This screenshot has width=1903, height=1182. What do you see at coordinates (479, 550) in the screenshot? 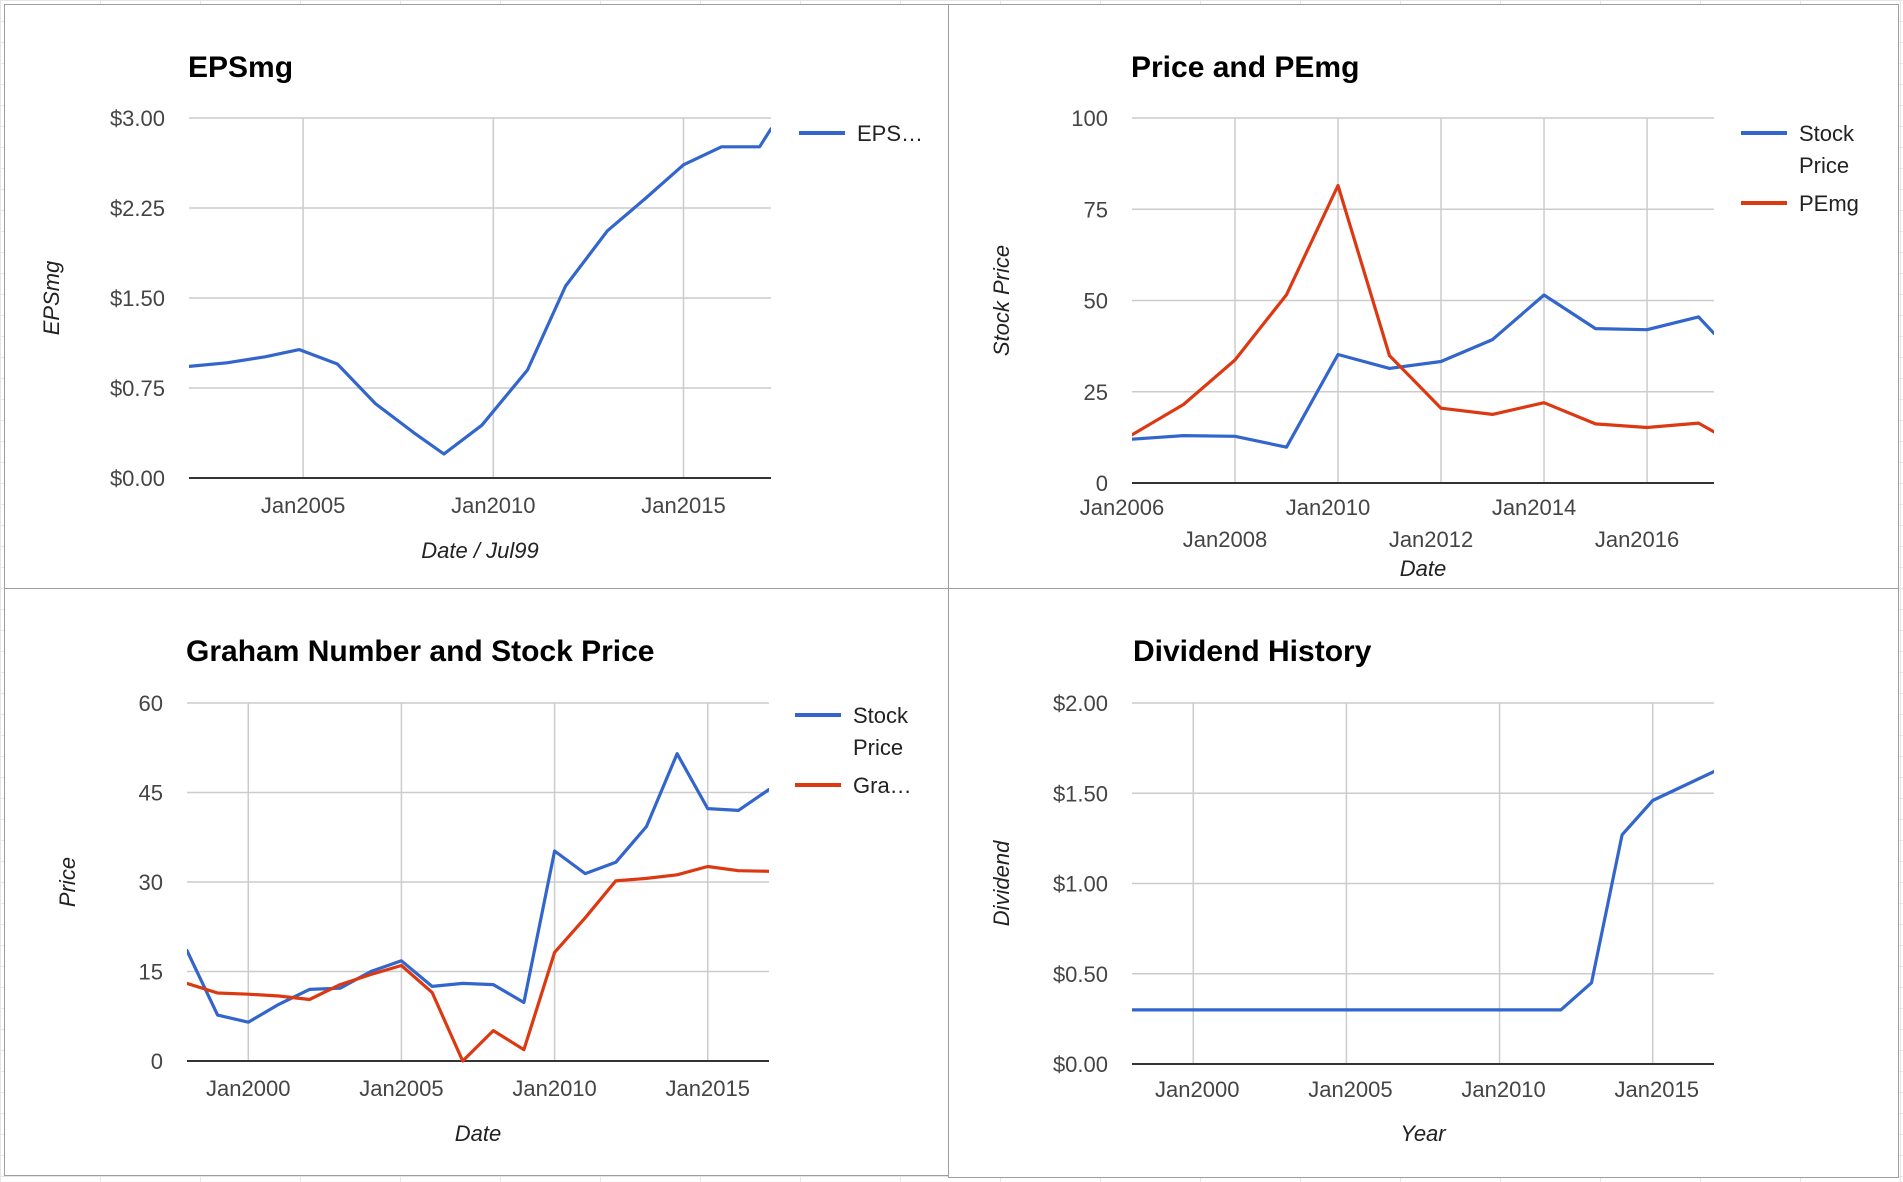
I see `x-axis-title: Date / Jul99` at bounding box center [479, 550].